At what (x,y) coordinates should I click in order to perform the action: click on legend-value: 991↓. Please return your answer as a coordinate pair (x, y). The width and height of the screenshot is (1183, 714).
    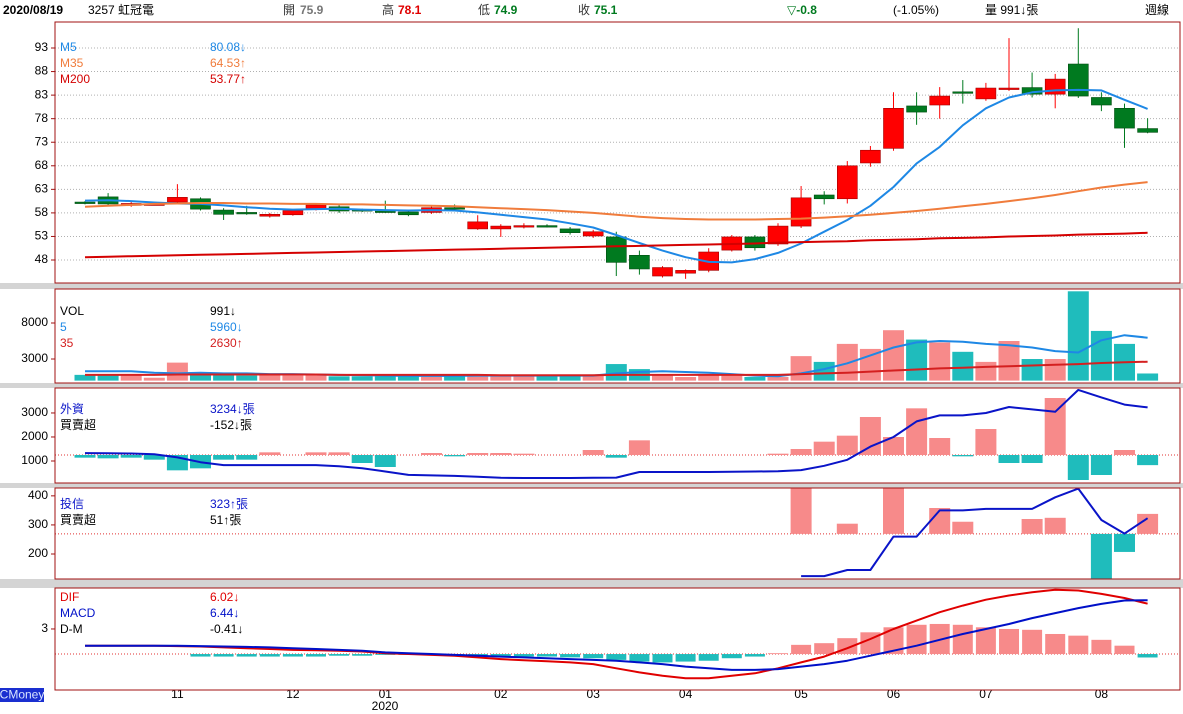
    Looking at the image, I should click on (223, 311).